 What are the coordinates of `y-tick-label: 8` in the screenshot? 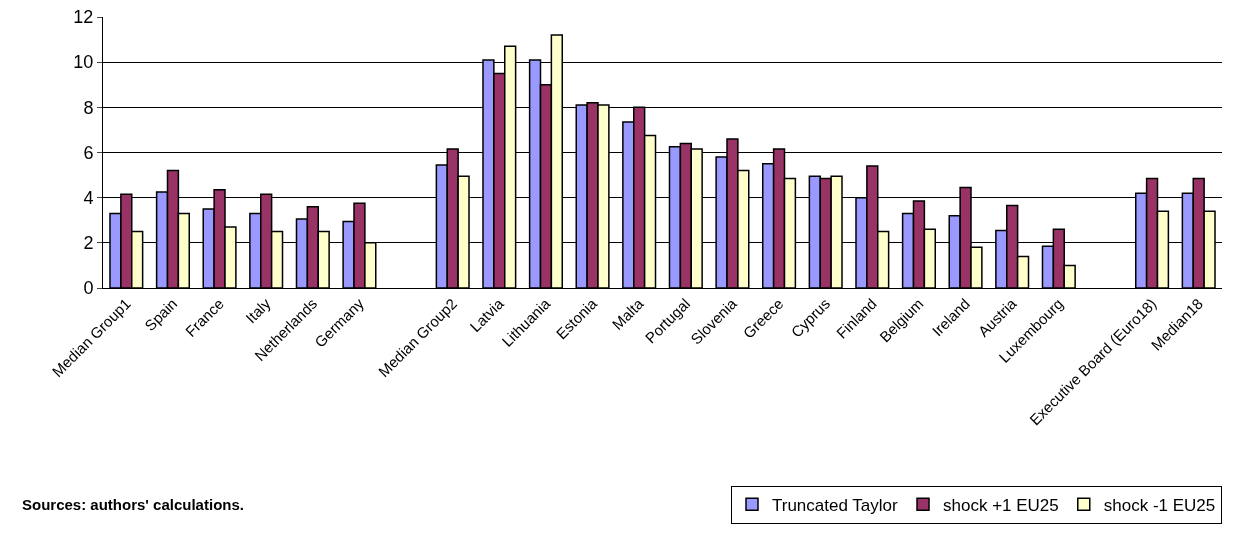 It's located at (88, 107).